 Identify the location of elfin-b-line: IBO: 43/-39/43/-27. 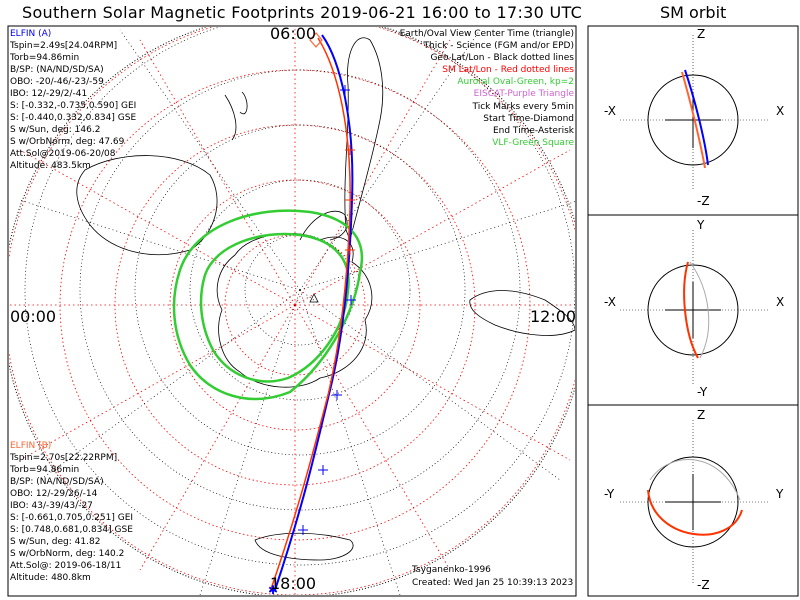
(51, 506).